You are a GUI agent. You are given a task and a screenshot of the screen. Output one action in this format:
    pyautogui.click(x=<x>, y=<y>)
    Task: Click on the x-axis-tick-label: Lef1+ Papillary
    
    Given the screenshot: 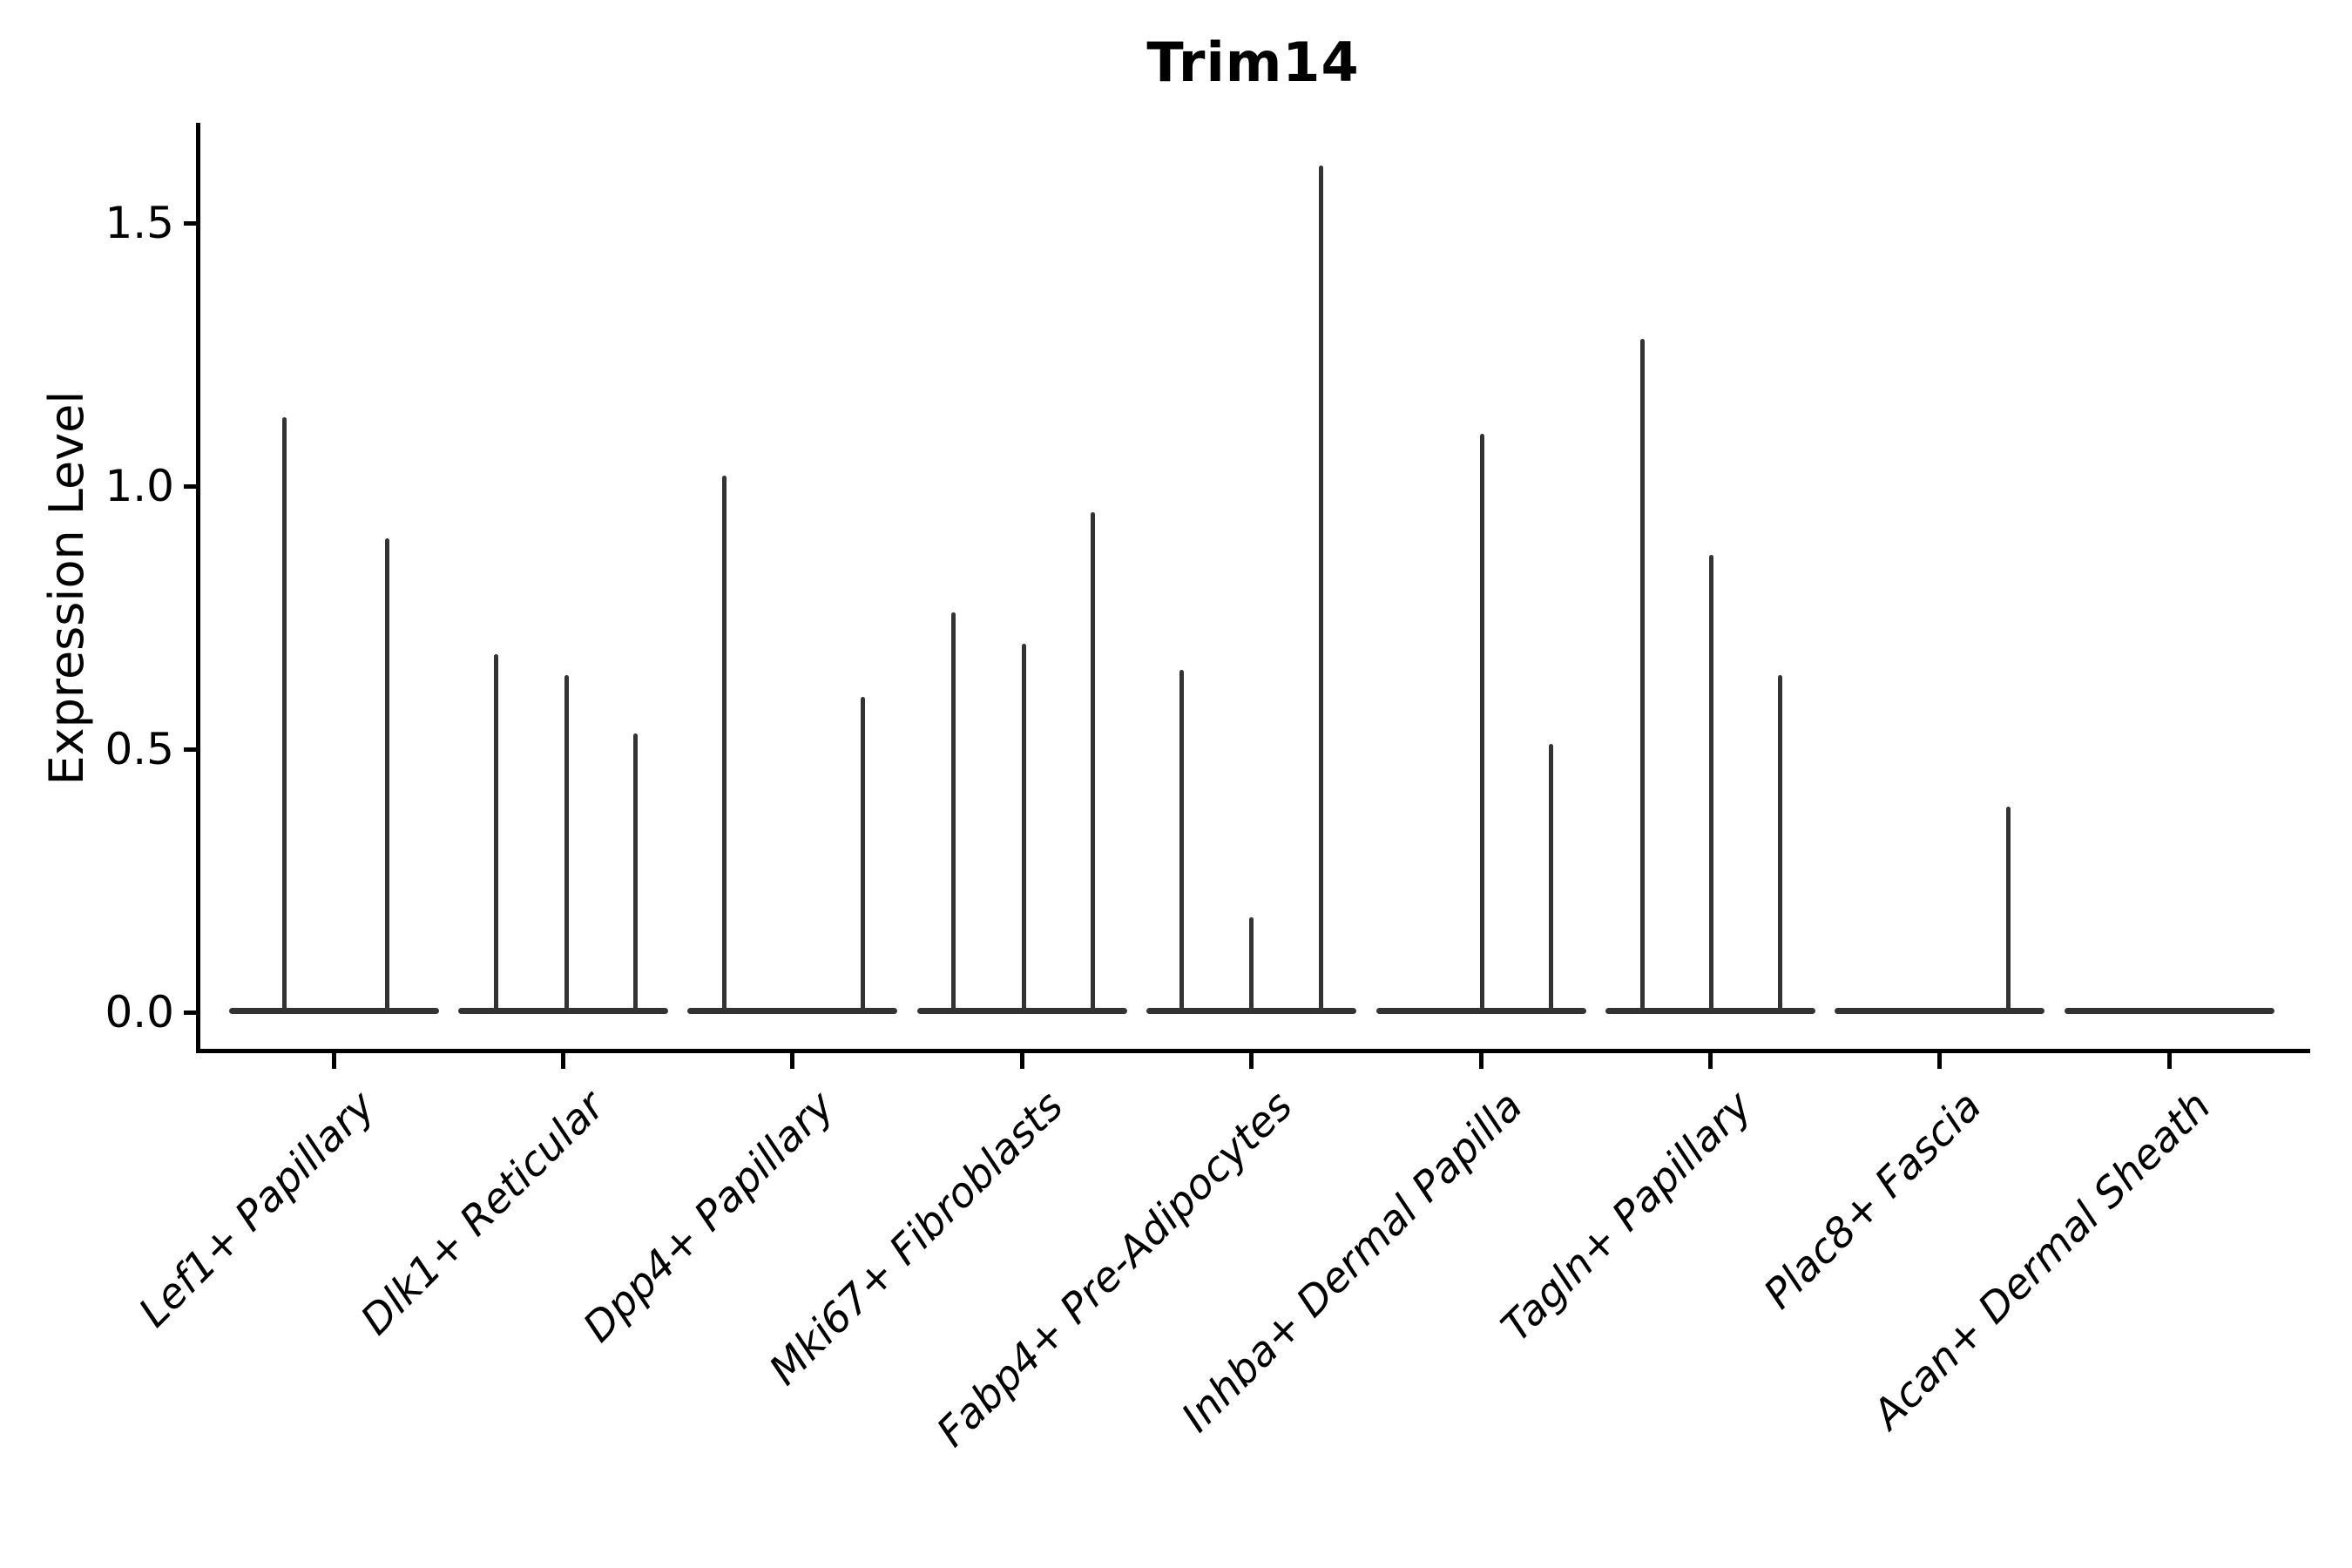 What is the action you would take?
    pyautogui.click(x=257, y=1209)
    